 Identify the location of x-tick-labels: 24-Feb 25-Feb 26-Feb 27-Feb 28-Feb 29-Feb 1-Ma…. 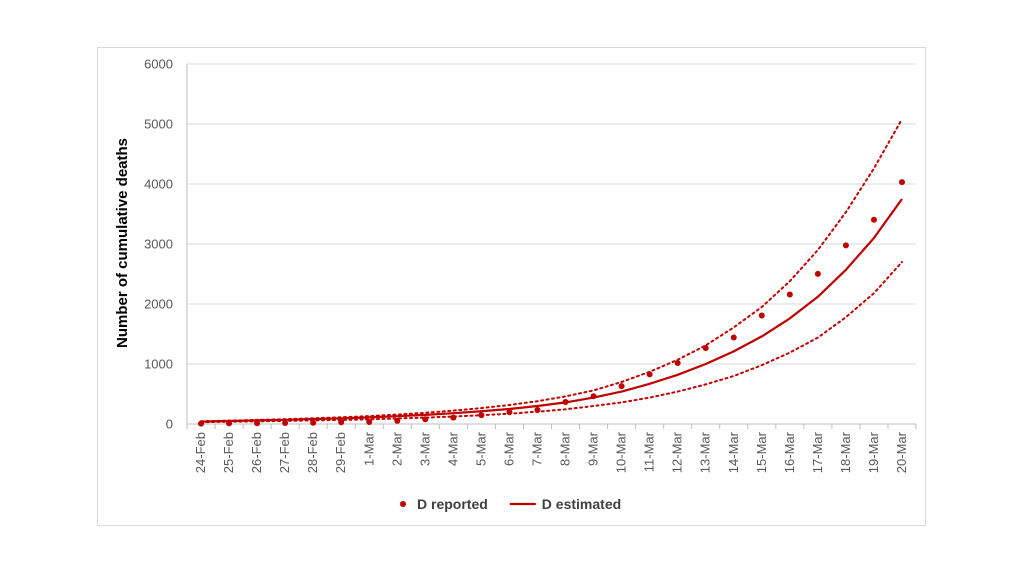
(551, 452).